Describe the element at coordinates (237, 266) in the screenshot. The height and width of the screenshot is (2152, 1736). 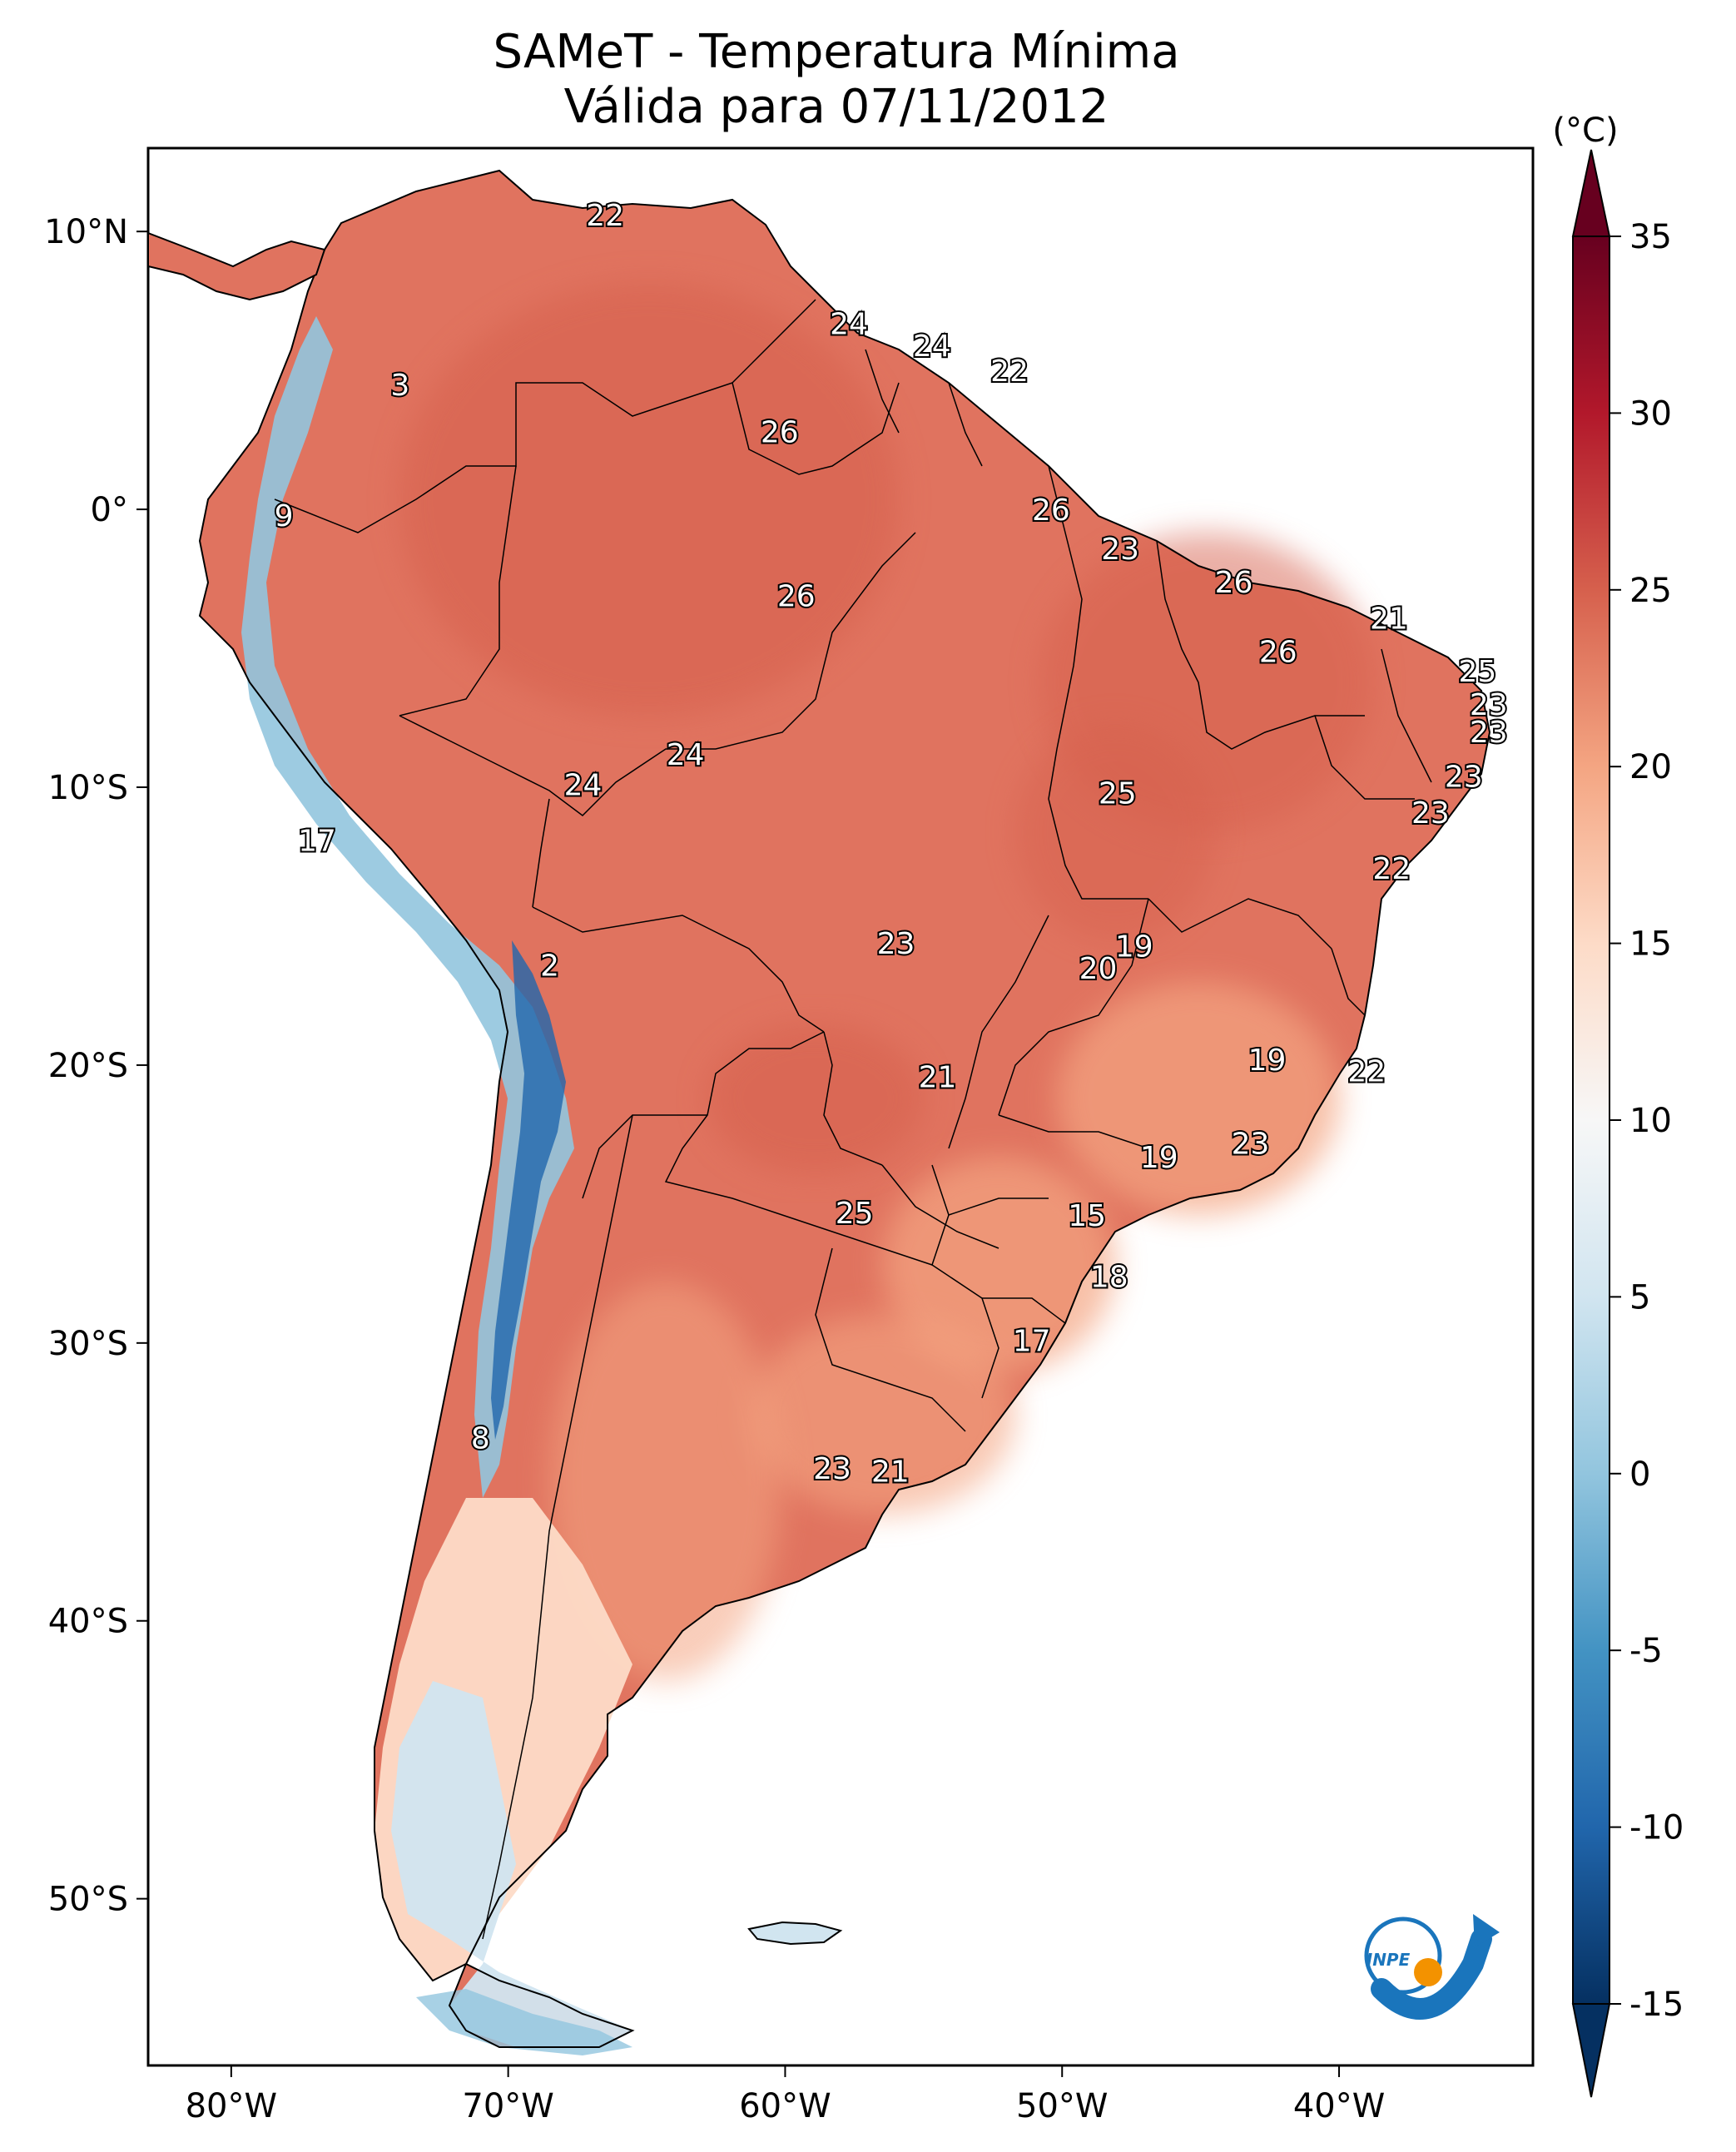
I see `central-america` at that location.